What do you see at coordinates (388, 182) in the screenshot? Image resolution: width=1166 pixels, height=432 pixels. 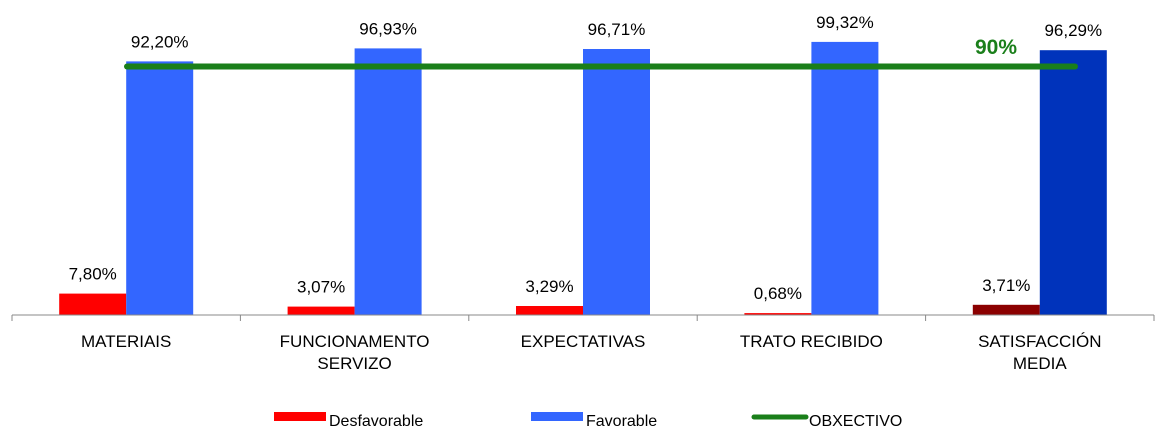 I see `bar-favorable-funcionamento-servizo` at bounding box center [388, 182].